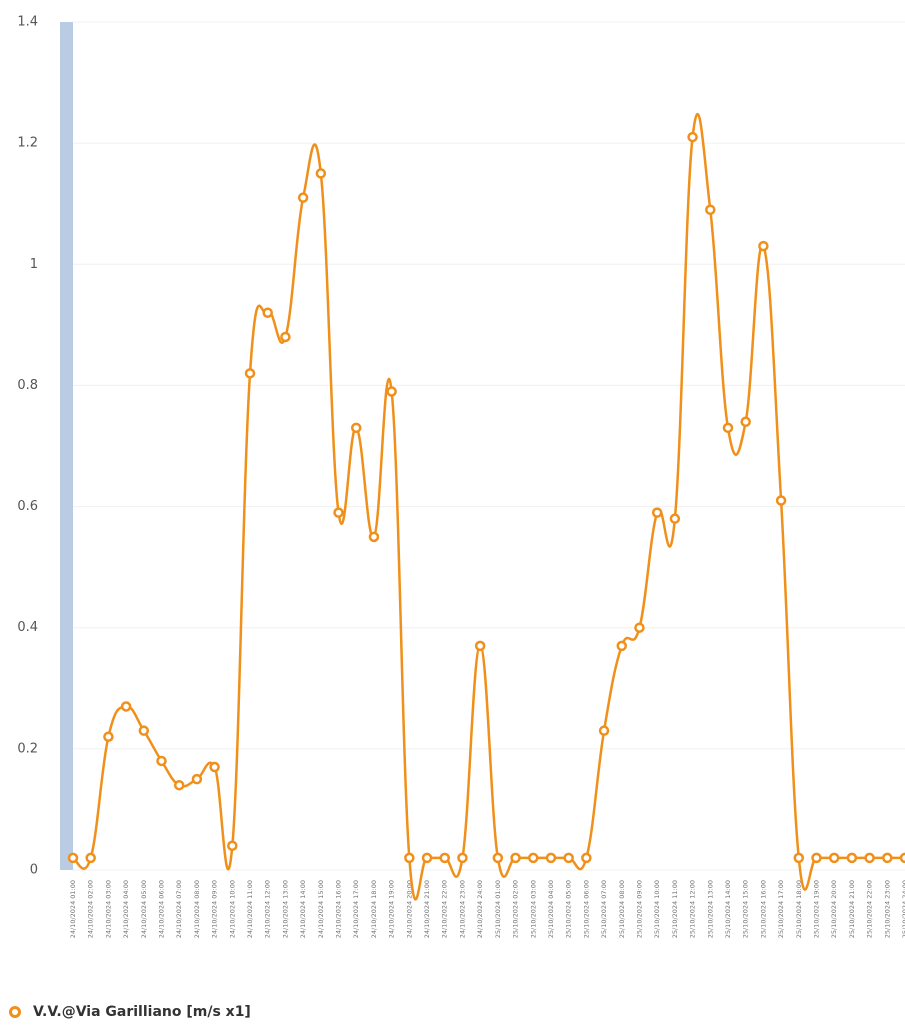 The width and height of the screenshot is (905, 1026). I want to click on x-tick-label: 25/10/2024 01:00, so click(498, 909).